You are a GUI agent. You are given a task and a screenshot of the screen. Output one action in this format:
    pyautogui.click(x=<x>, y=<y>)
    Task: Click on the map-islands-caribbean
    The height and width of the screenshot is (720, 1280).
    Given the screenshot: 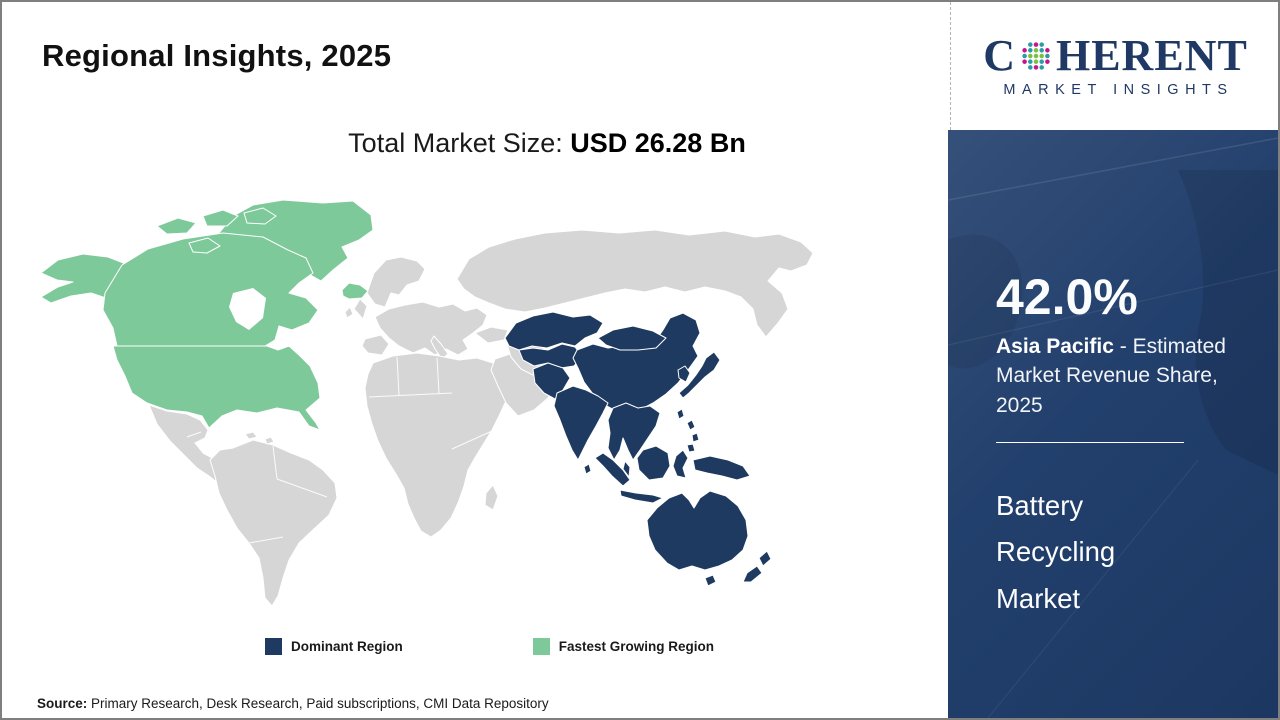 What is the action you would take?
    pyautogui.click(x=259, y=438)
    